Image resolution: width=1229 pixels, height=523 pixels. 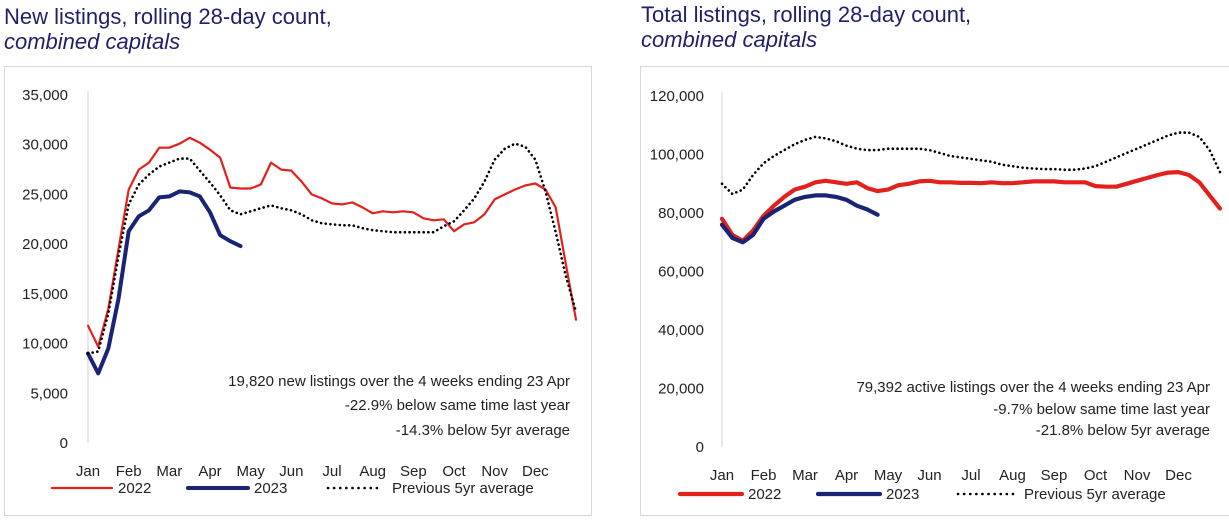 I want to click on right-x-tick-label: Aug, so click(x=1012, y=475).